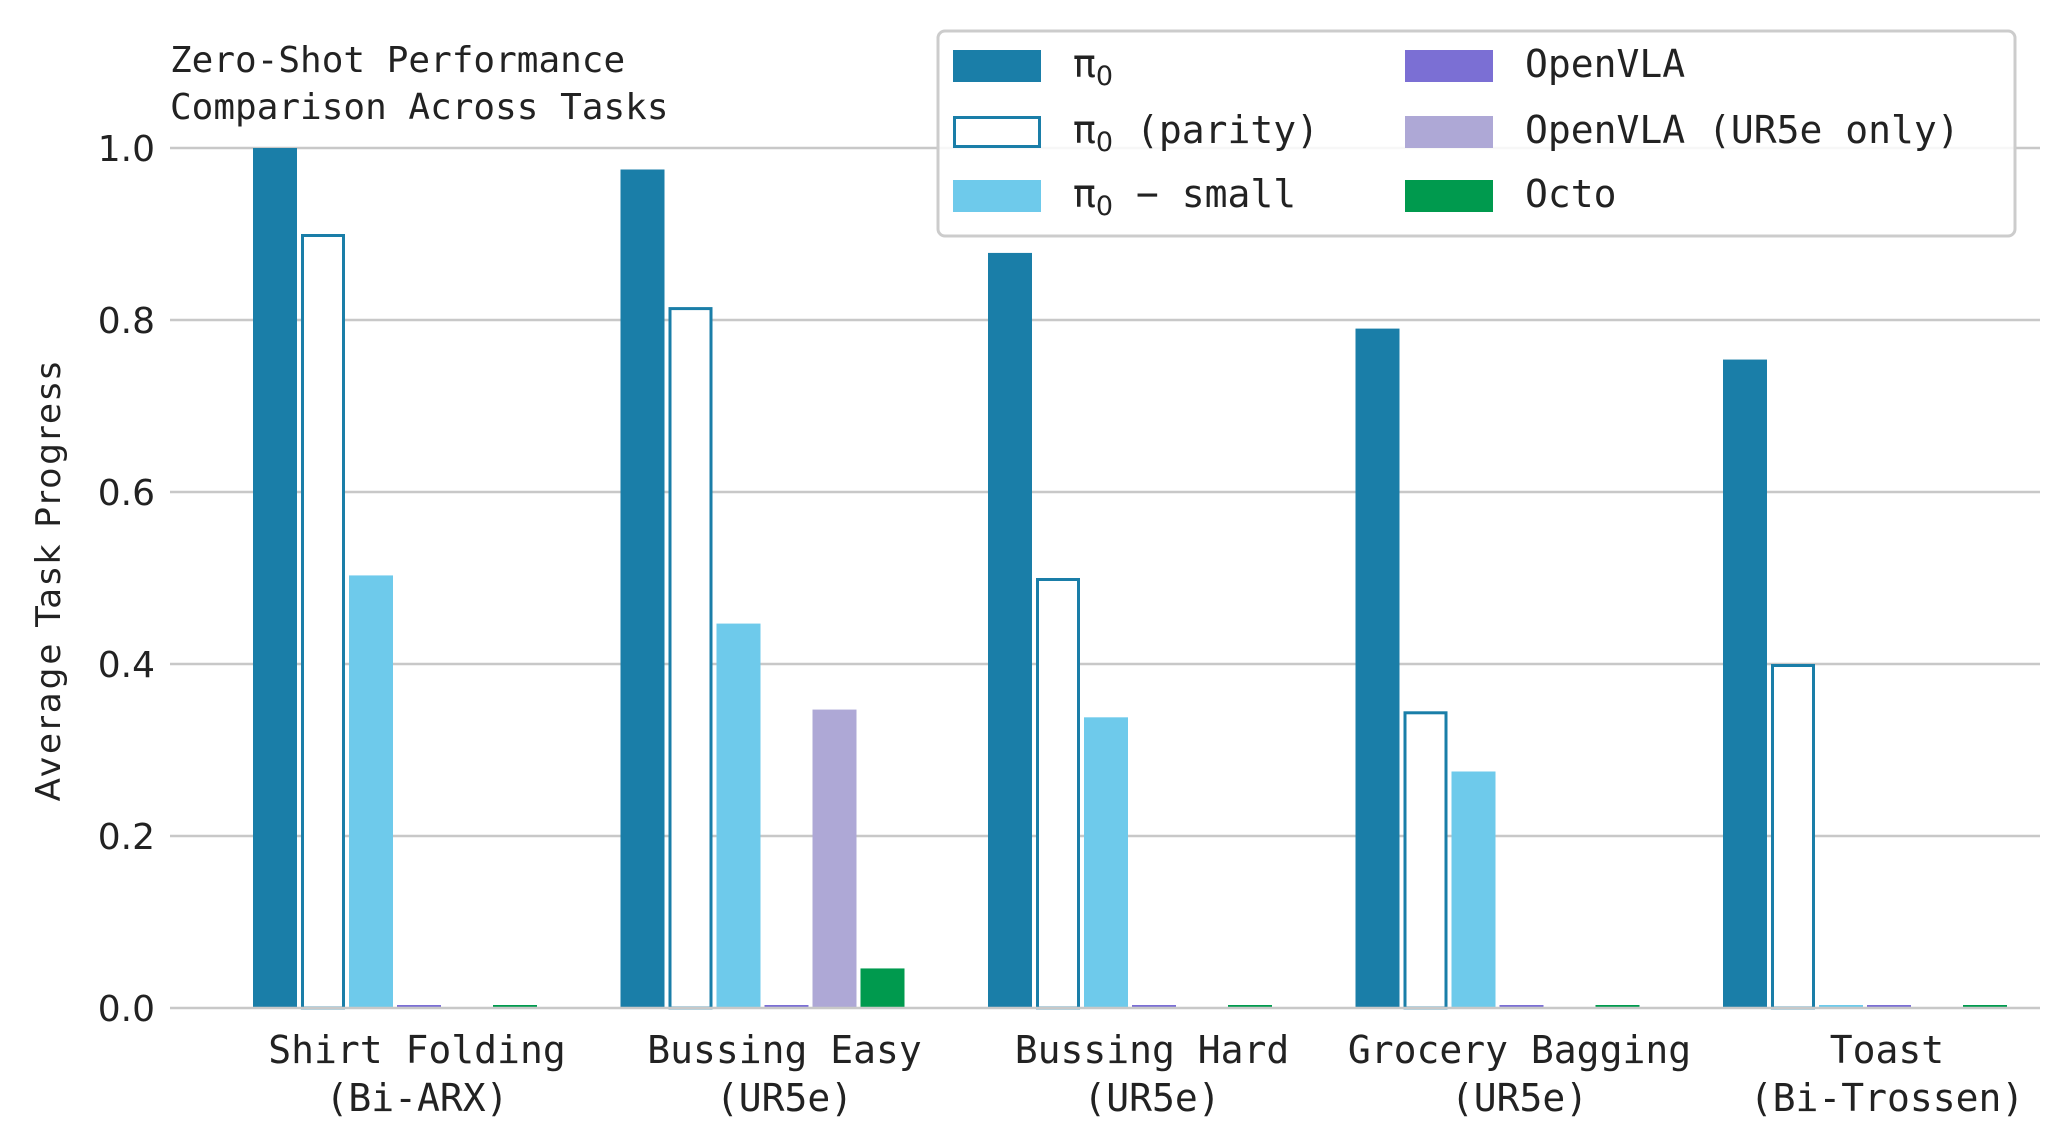  I want to click on legend-label: π0 − small, so click(1184, 197).